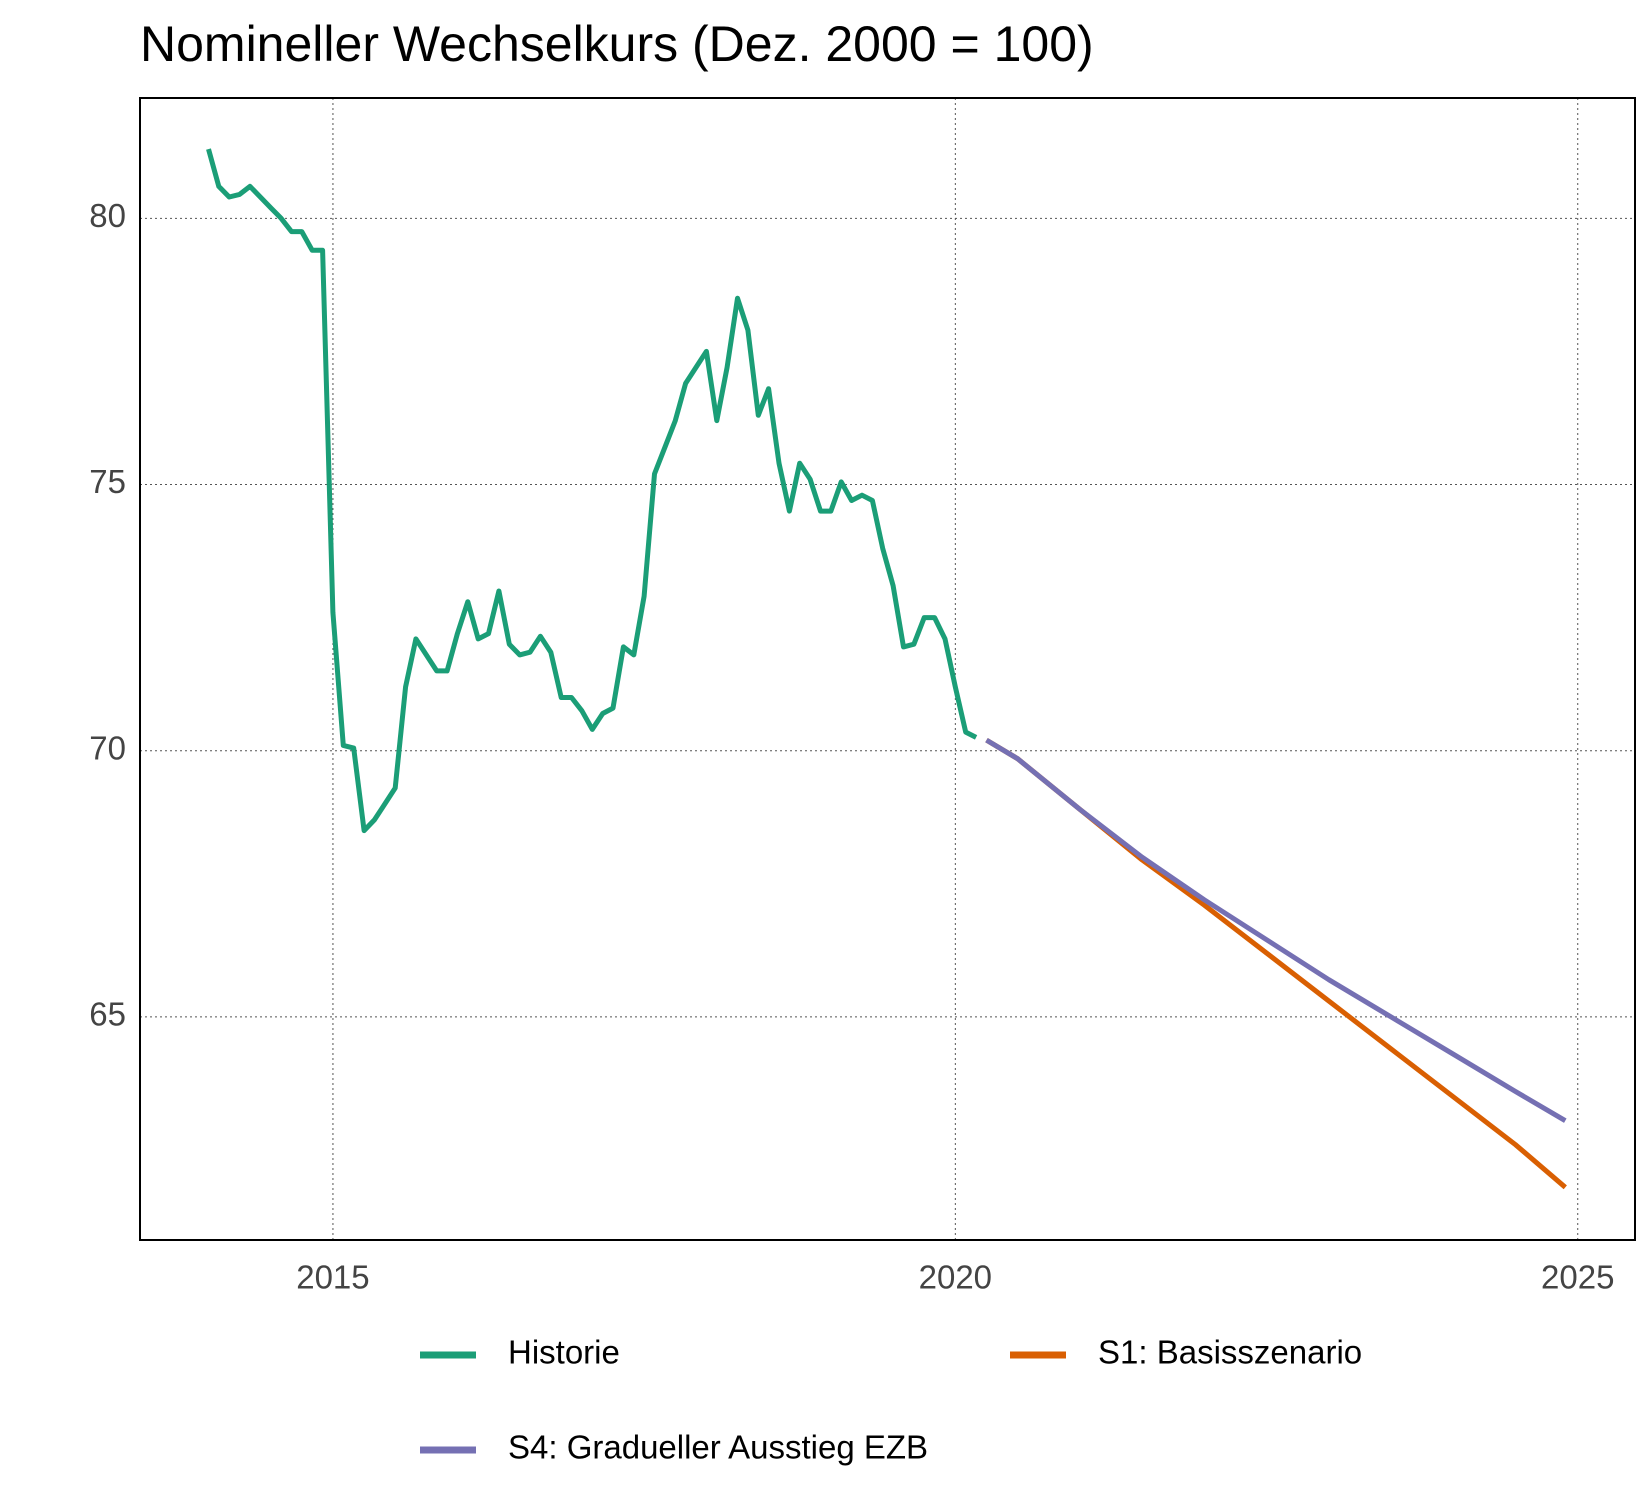 The image size is (1650, 1500). What do you see at coordinates (564, 1352) in the screenshot?
I see `legend-label: Historie` at bounding box center [564, 1352].